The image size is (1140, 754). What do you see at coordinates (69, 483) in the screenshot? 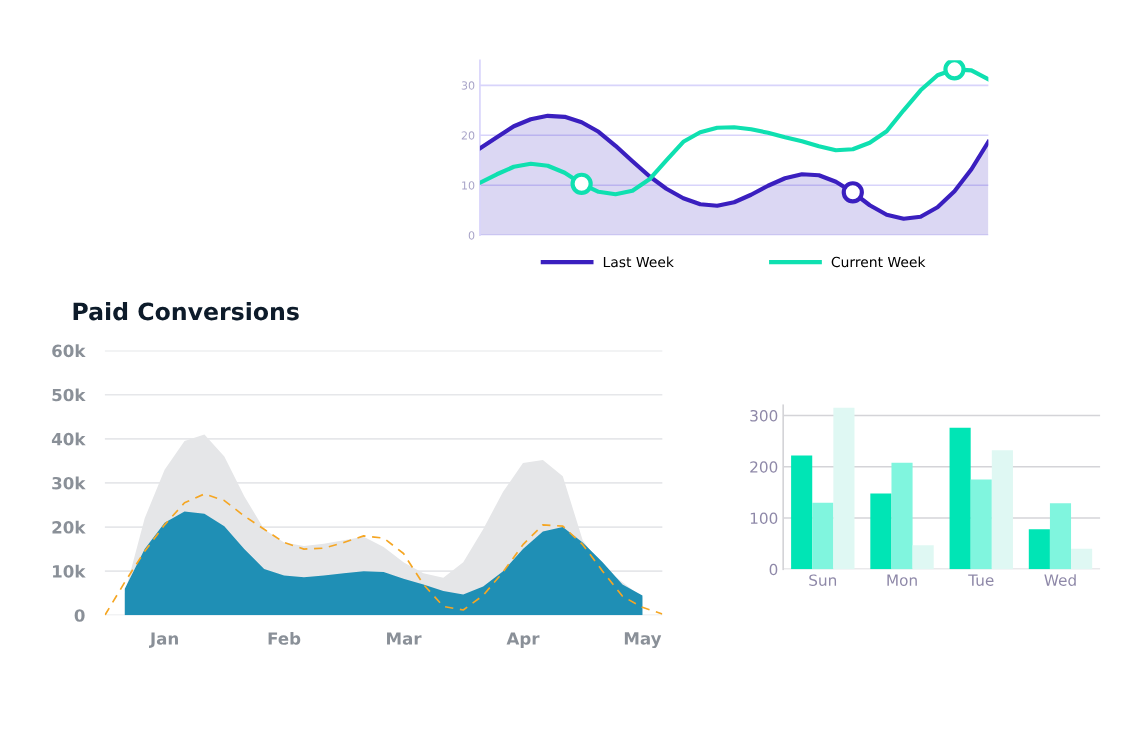
I see `y-tick-label: 30k` at bounding box center [69, 483].